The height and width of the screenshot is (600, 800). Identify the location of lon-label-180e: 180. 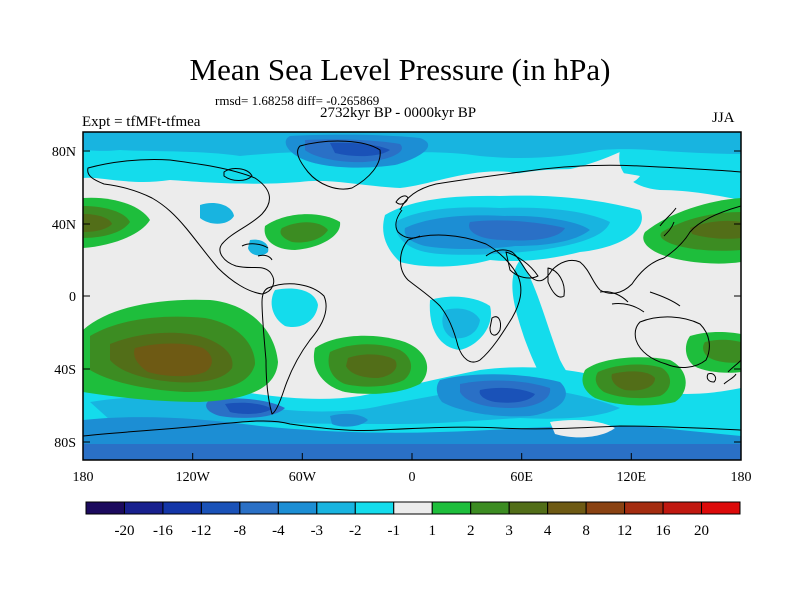
(741, 477).